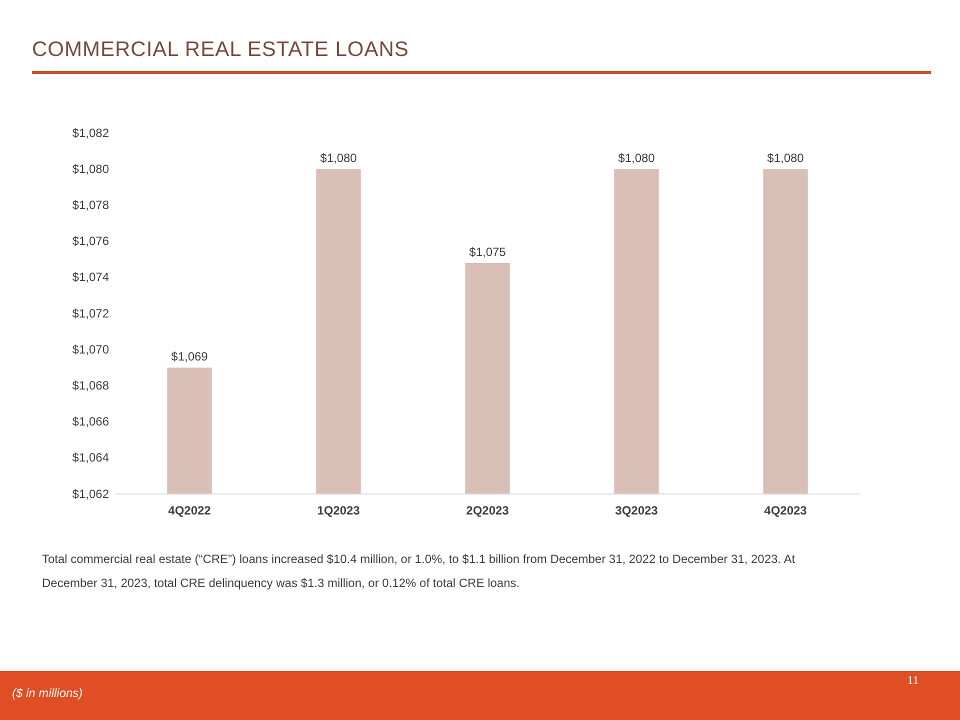  What do you see at coordinates (91, 349) in the screenshot?
I see `y-tick-label: $1,070` at bounding box center [91, 349].